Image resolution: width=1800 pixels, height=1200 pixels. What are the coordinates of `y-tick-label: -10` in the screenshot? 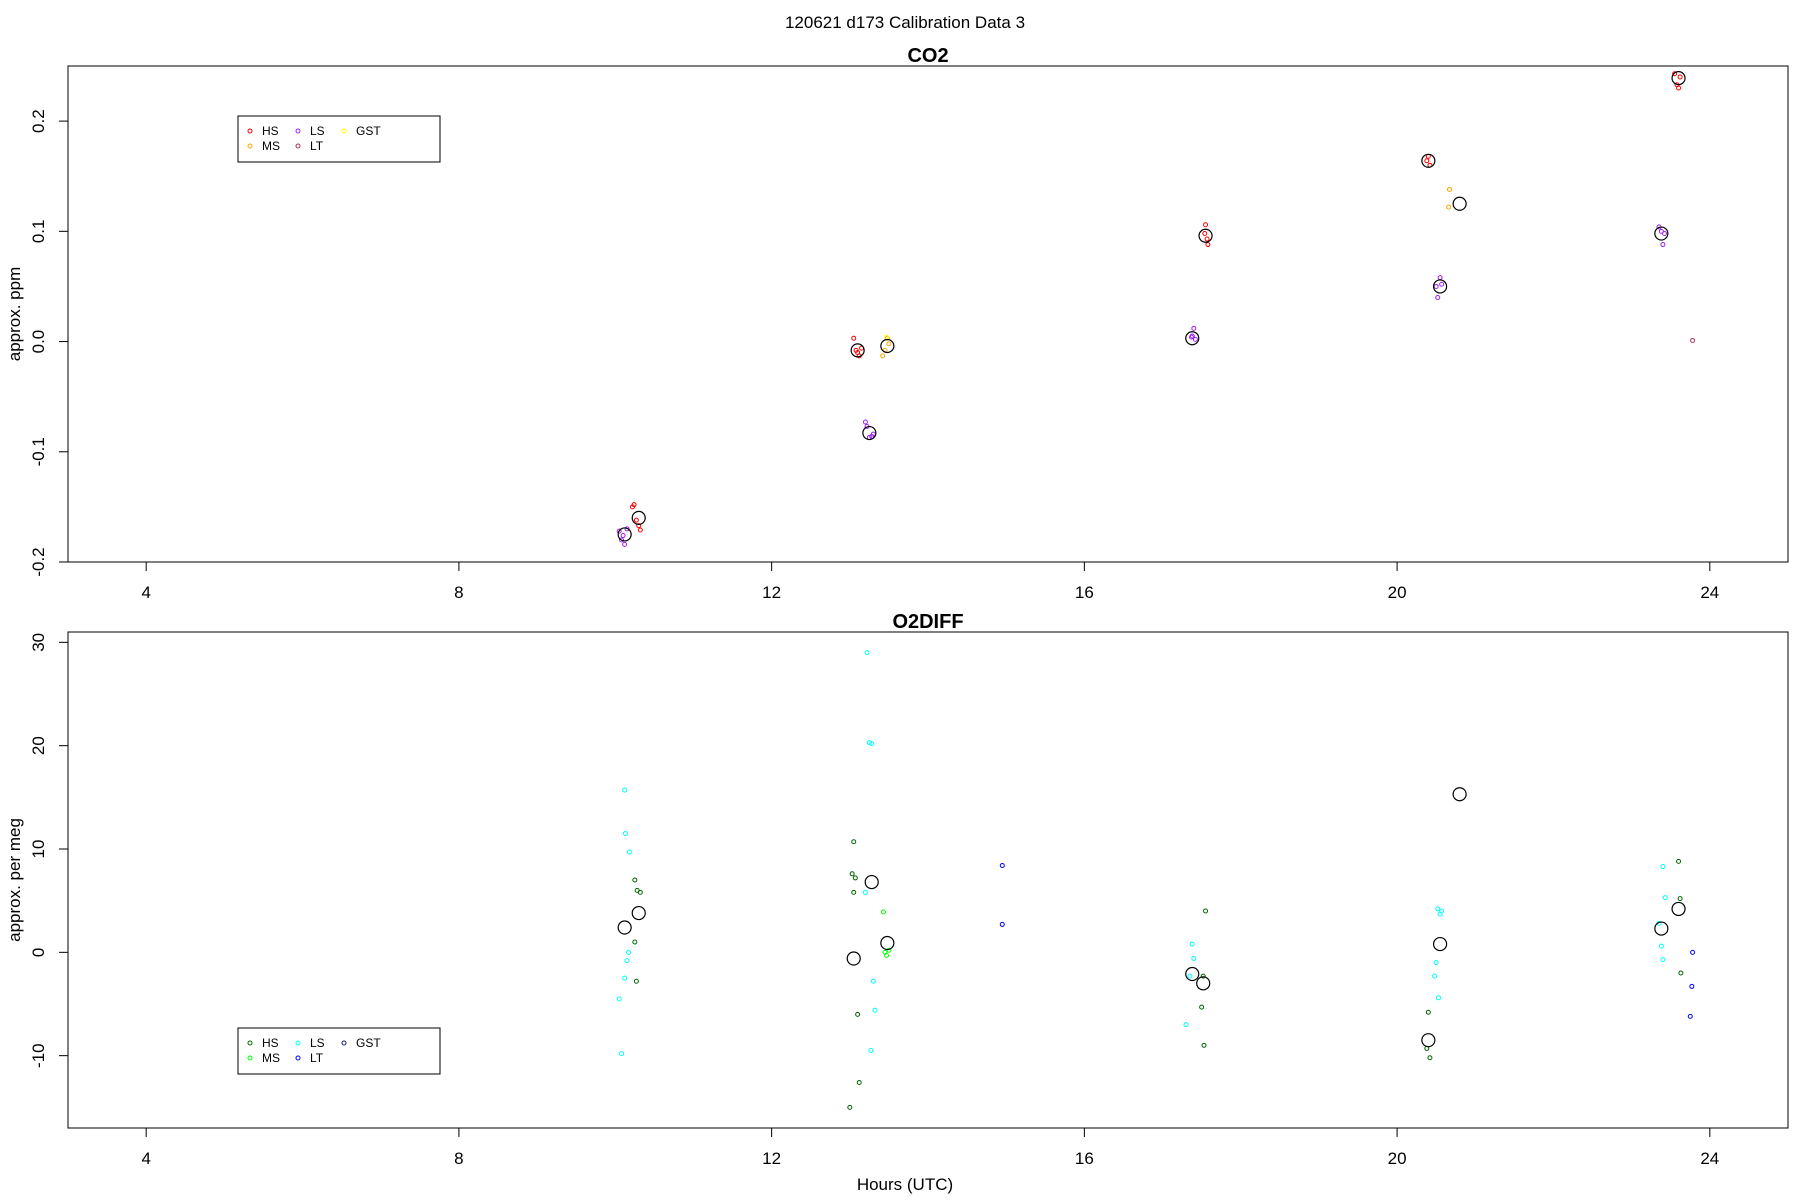 It's located at (38, 1055).